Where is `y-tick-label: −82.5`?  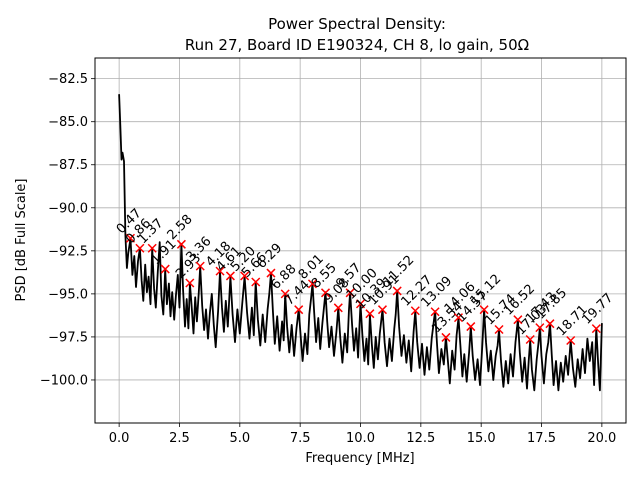 y-tick-label: −82.5 is located at coordinates (68, 79).